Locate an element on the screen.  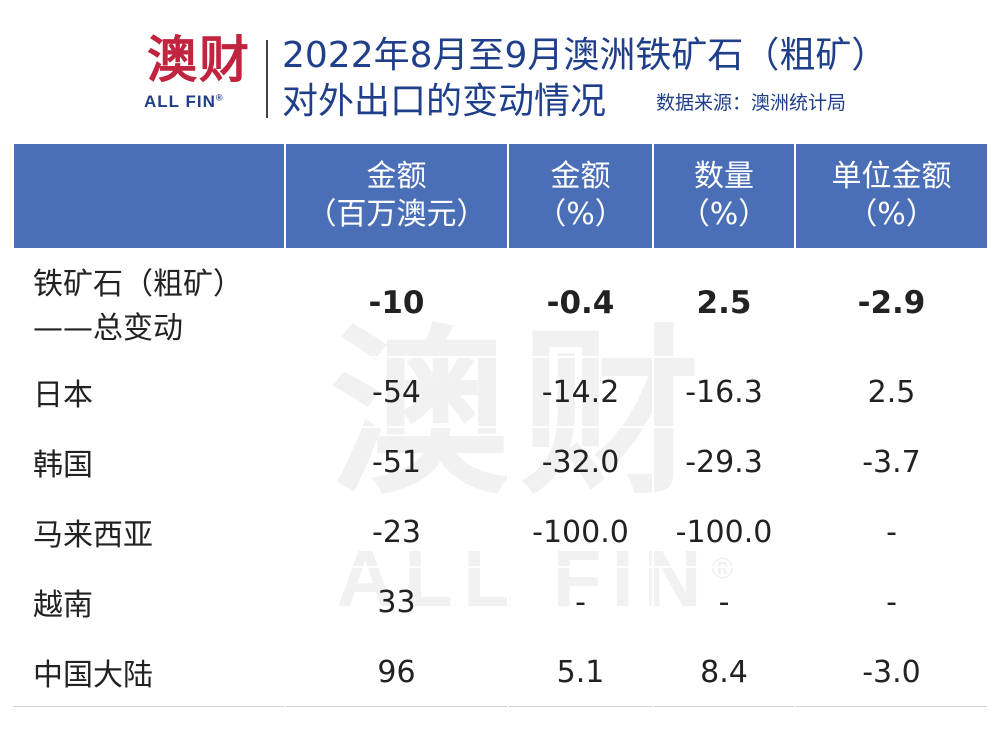
row-label: 铁矿石（粗矿） ——总变动 is located at coordinates (149, 303).